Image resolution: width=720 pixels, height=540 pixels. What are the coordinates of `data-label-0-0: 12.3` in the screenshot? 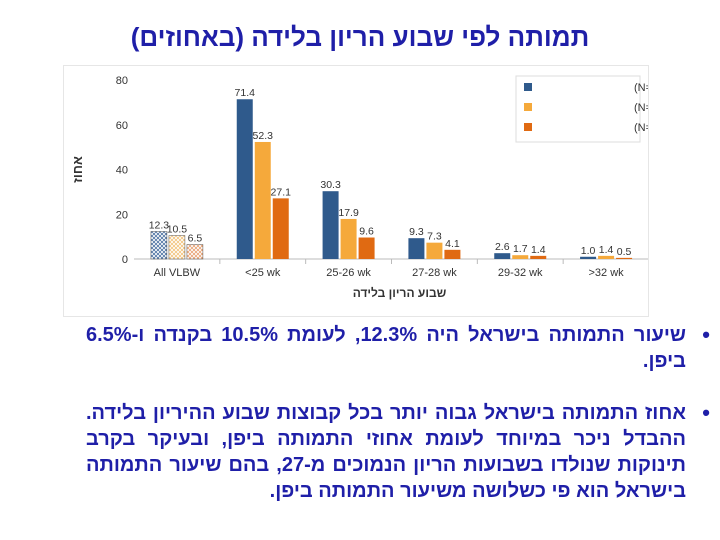 It's located at (159, 225).